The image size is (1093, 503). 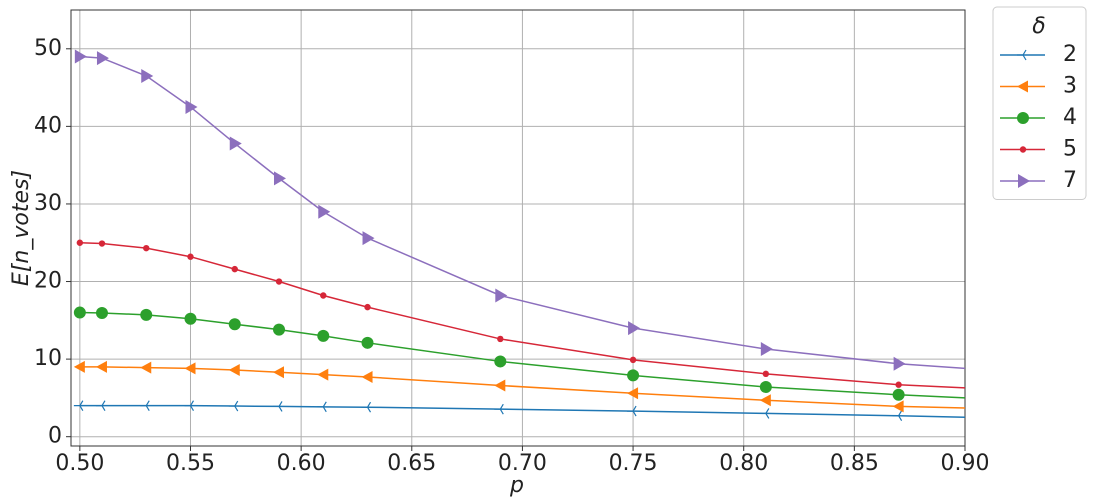 I want to click on legend-title: δ, so click(x=1038, y=26).